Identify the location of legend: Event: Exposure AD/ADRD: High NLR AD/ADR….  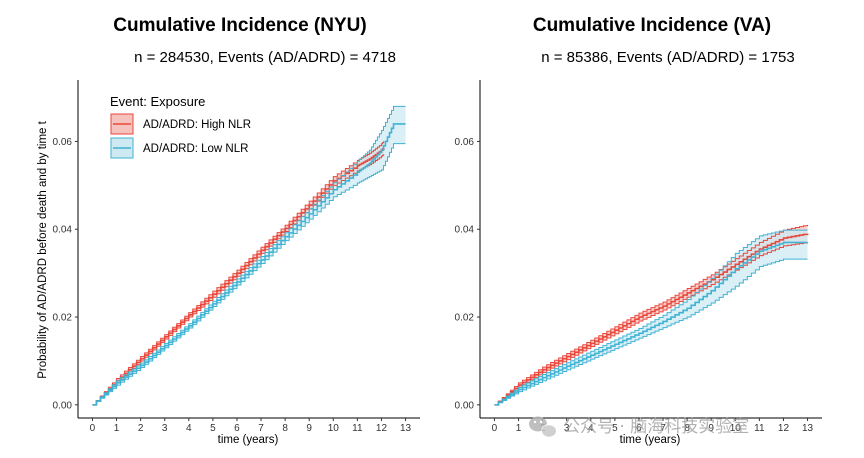
(180, 126).